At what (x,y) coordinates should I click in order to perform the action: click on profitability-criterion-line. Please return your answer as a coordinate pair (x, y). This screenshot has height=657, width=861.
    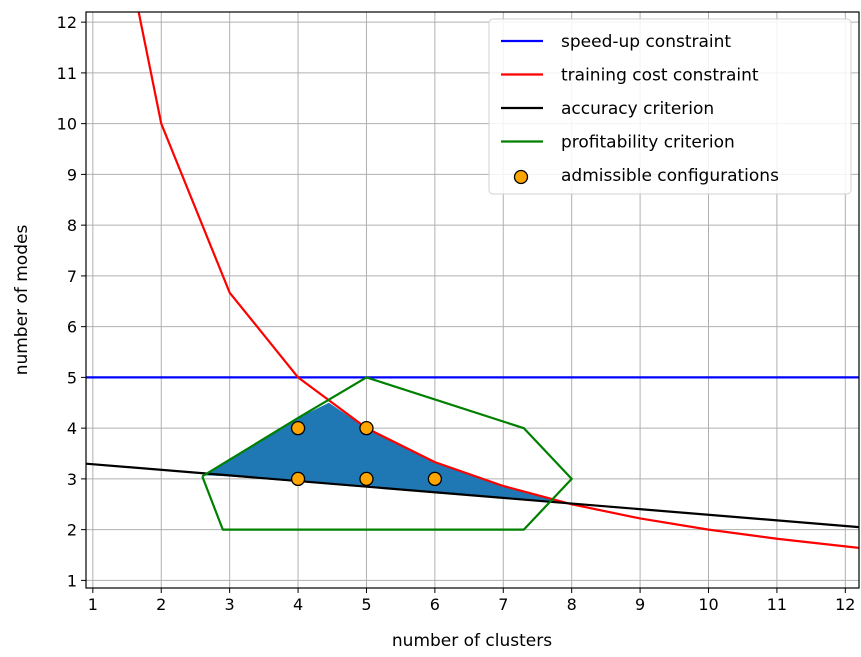
    Looking at the image, I should click on (387, 453).